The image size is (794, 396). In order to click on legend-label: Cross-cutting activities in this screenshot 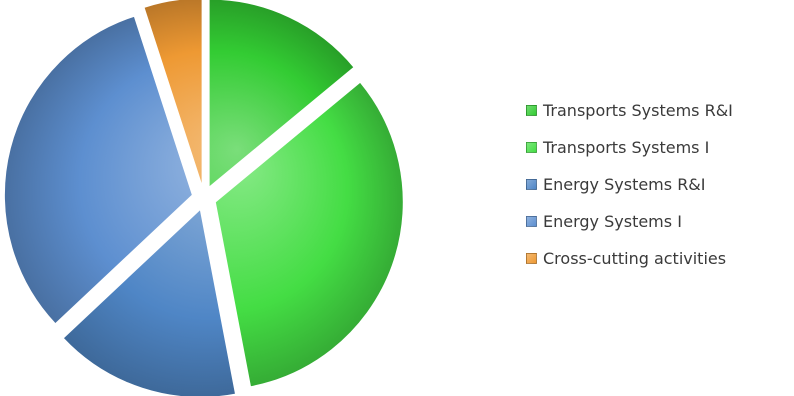, I will do `click(635, 258)`.